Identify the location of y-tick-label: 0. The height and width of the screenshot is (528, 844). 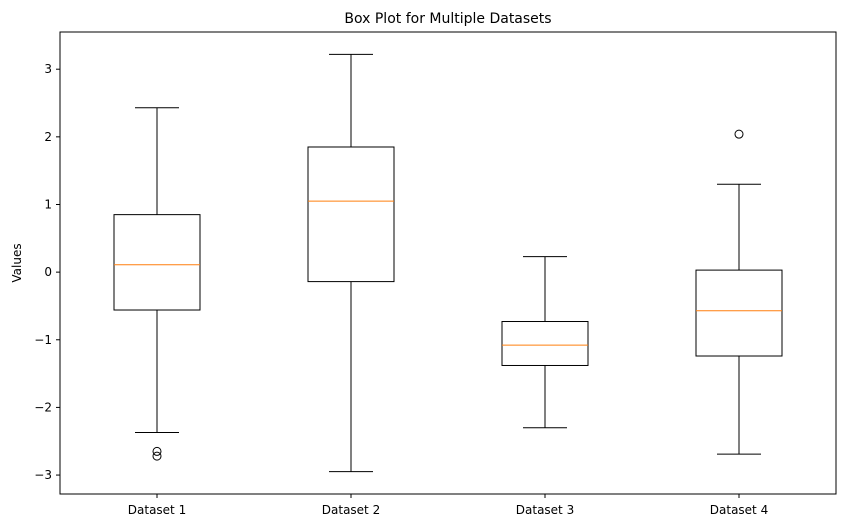
(48, 272).